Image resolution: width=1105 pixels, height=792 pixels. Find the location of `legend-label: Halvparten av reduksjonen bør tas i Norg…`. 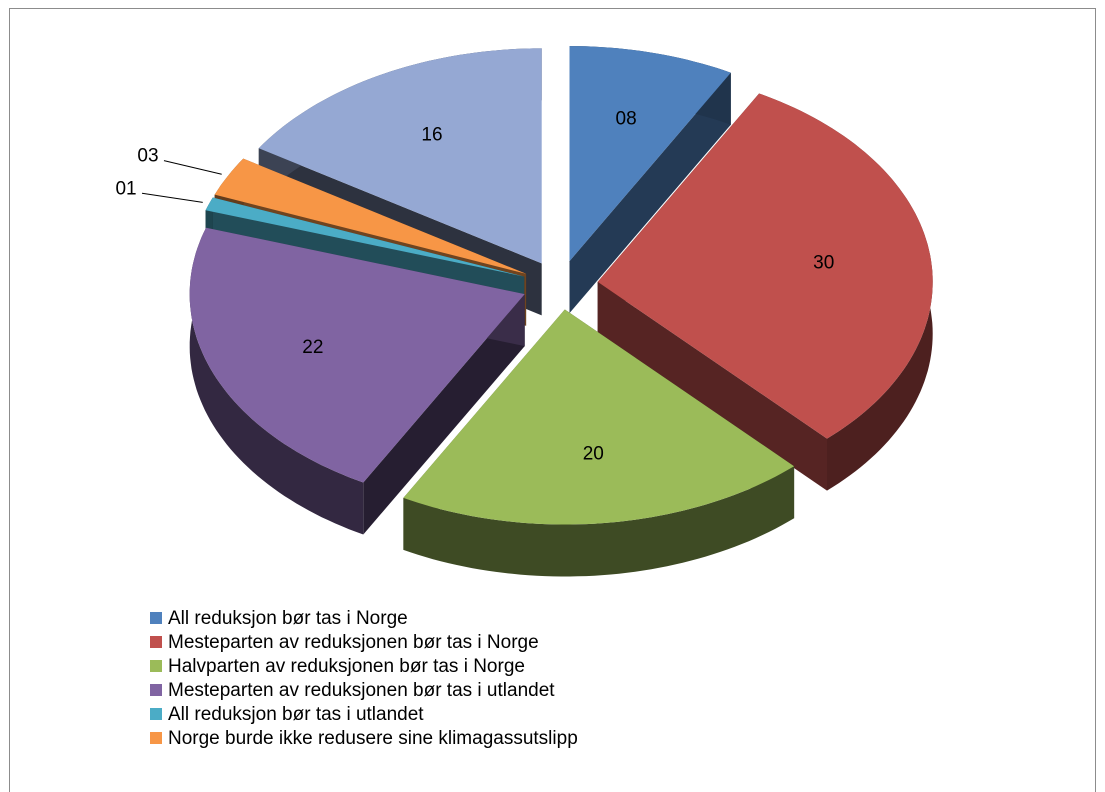

legend-label: Halvparten av reduksjonen bør tas i Norg… is located at coordinates (346, 666).